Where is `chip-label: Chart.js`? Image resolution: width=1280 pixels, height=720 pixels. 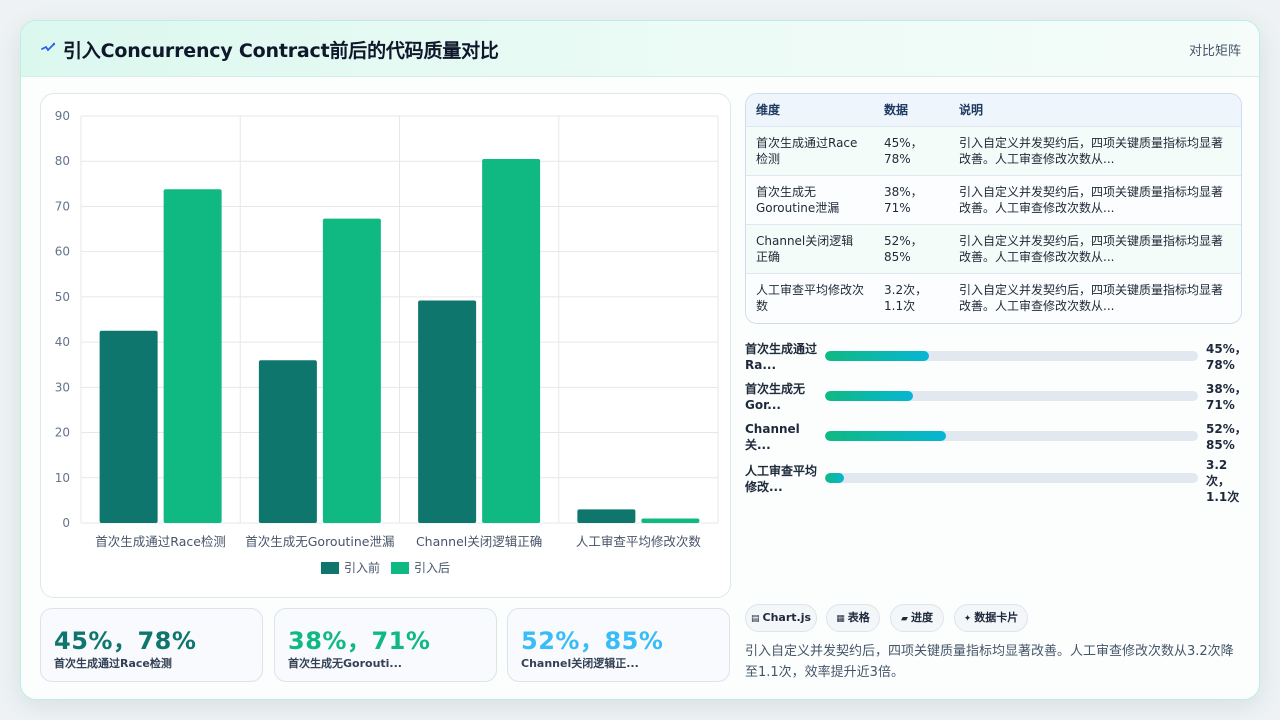
chip-label: Chart.js is located at coordinates (787, 617).